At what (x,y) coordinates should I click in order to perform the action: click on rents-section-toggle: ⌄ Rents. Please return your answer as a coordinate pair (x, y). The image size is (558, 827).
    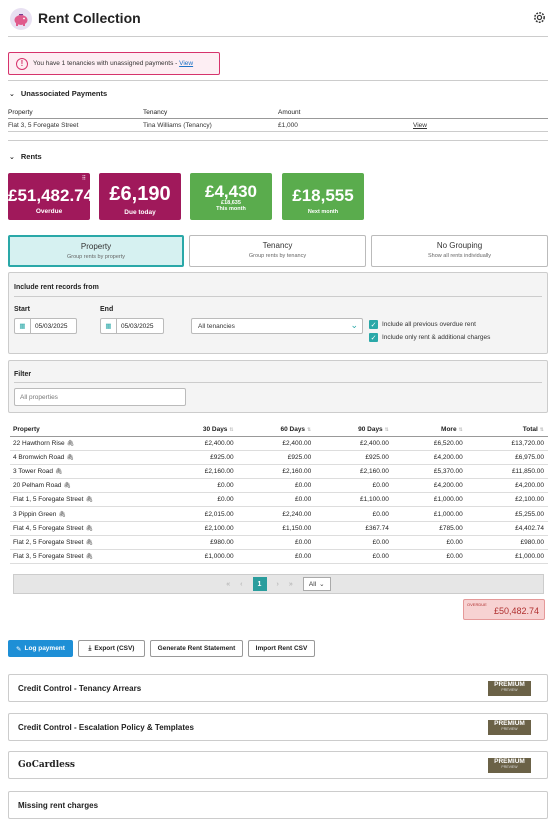
    Looking at the image, I should click on (25, 156).